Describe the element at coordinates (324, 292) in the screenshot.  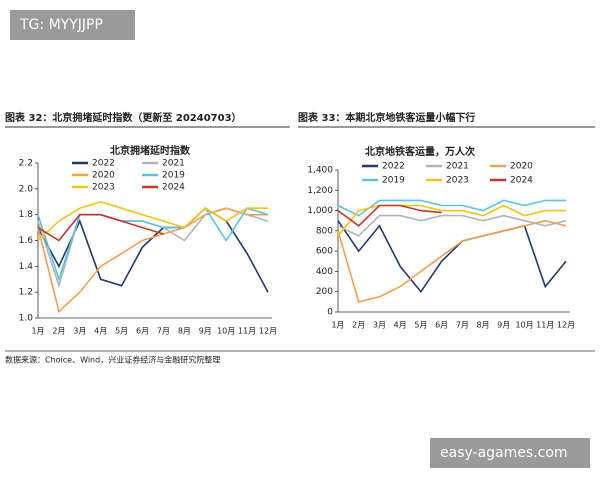
I see `y-tick-label: 200` at that location.